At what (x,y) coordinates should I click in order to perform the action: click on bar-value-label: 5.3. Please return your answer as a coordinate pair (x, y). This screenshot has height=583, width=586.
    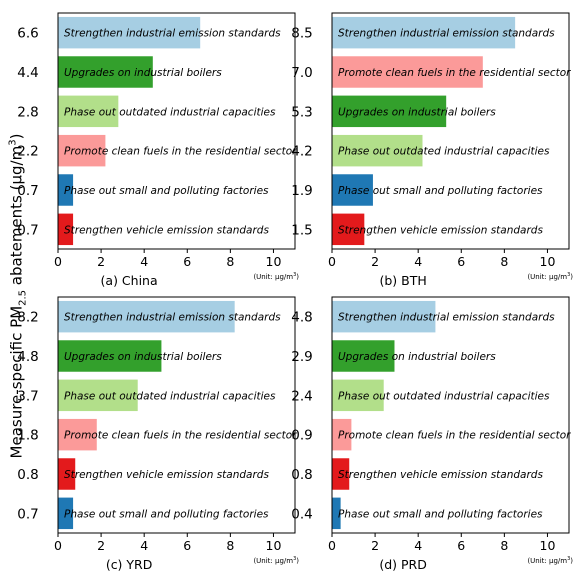
    Looking at the image, I should click on (301, 112).